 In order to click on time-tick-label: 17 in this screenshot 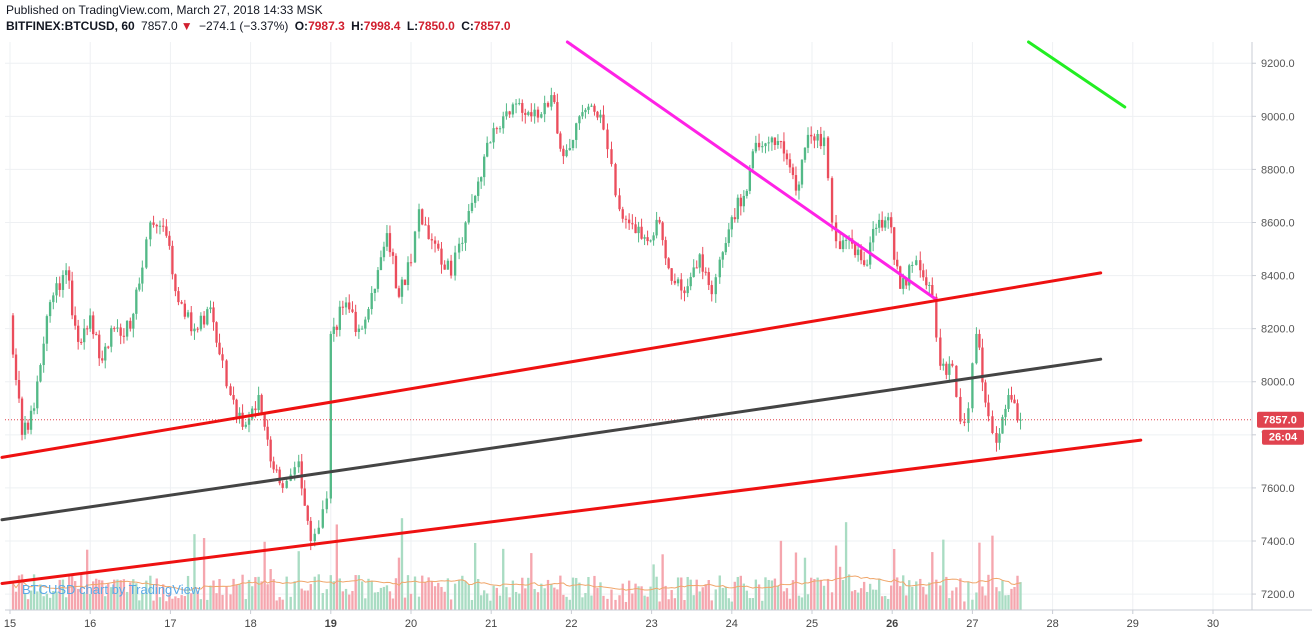, I will do `click(170, 624)`.